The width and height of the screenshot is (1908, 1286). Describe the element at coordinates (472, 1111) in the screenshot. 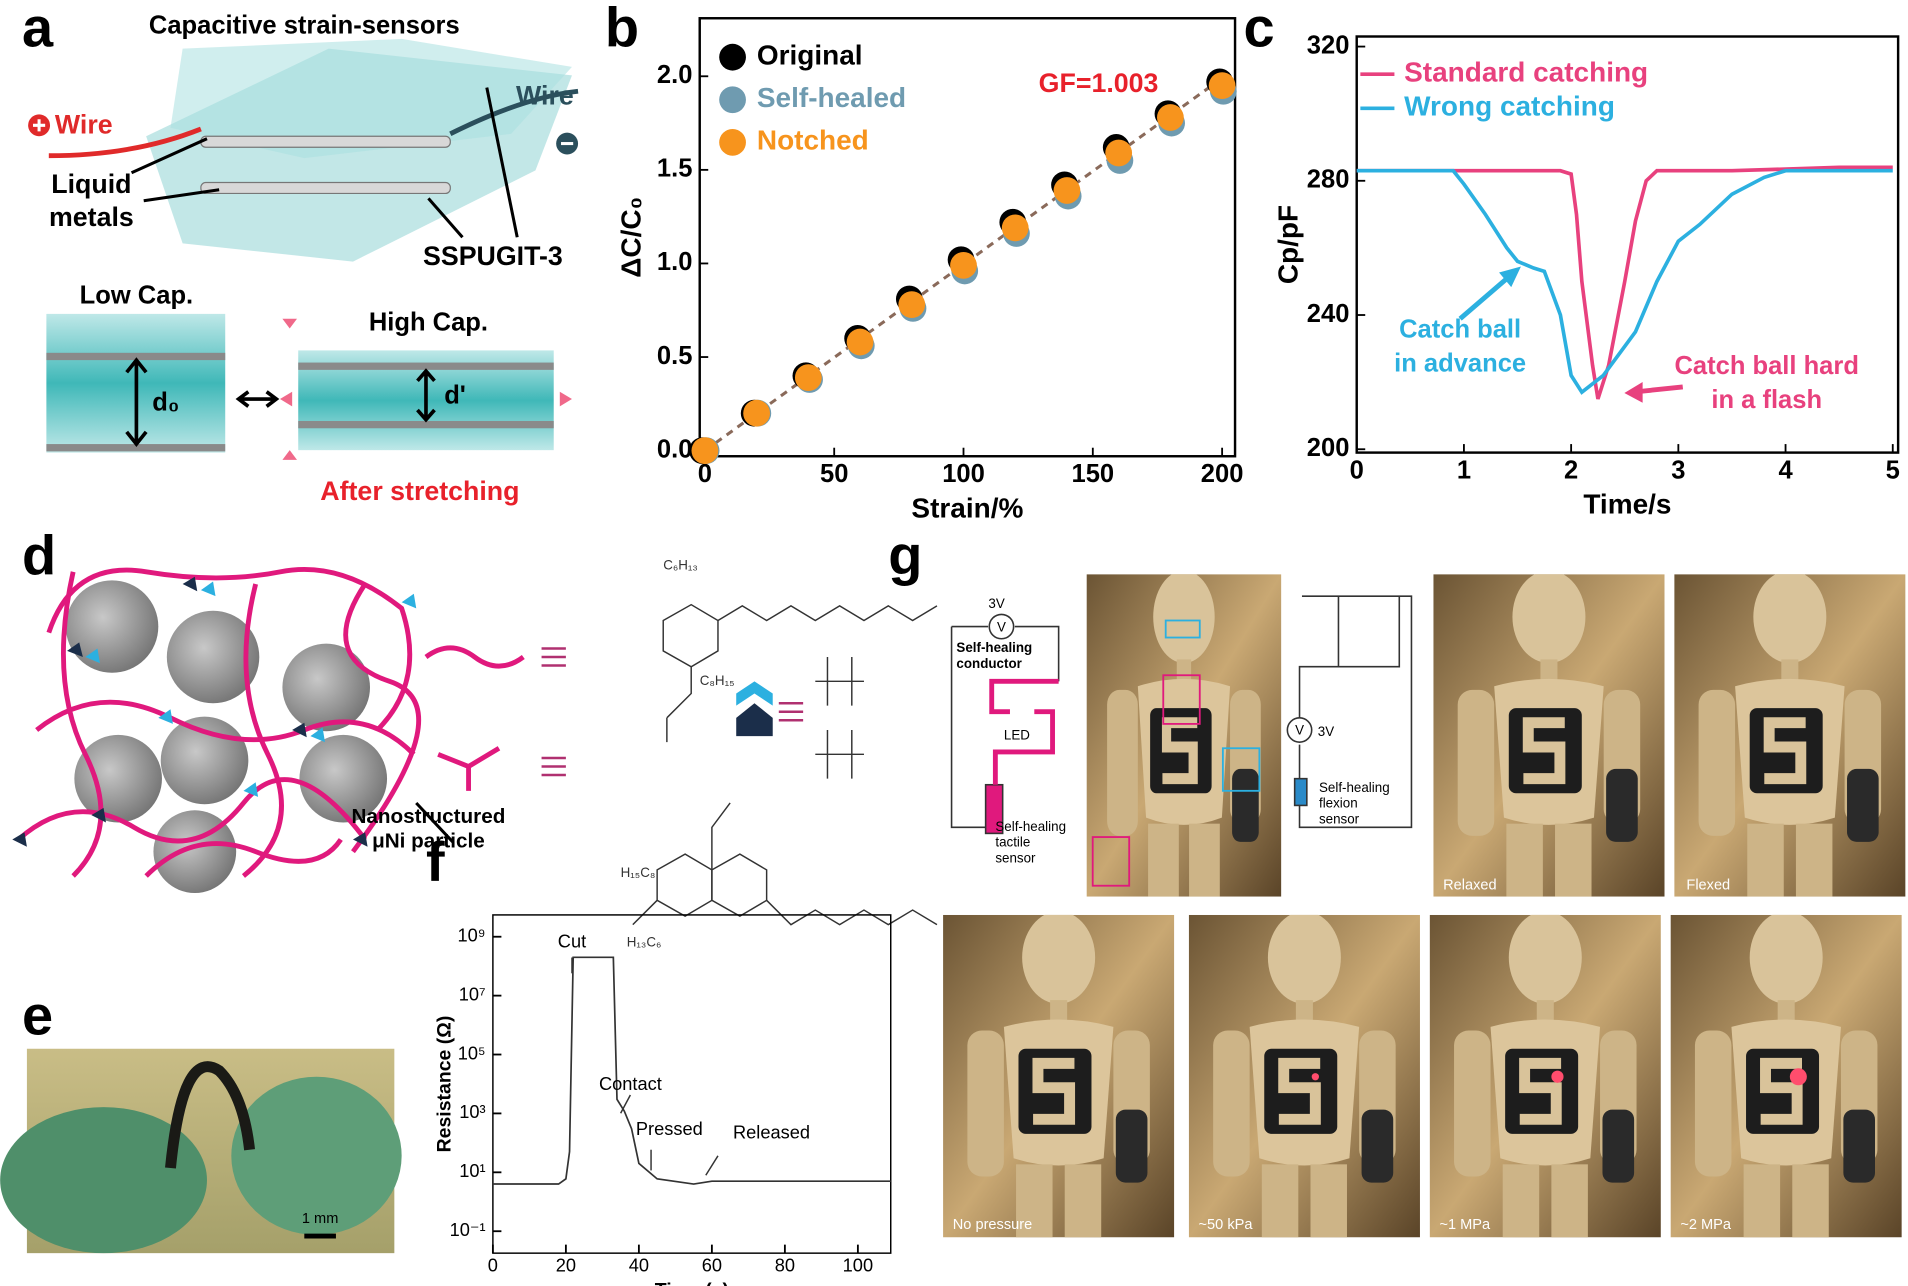

I see `y-tick-label: 10³` at that location.